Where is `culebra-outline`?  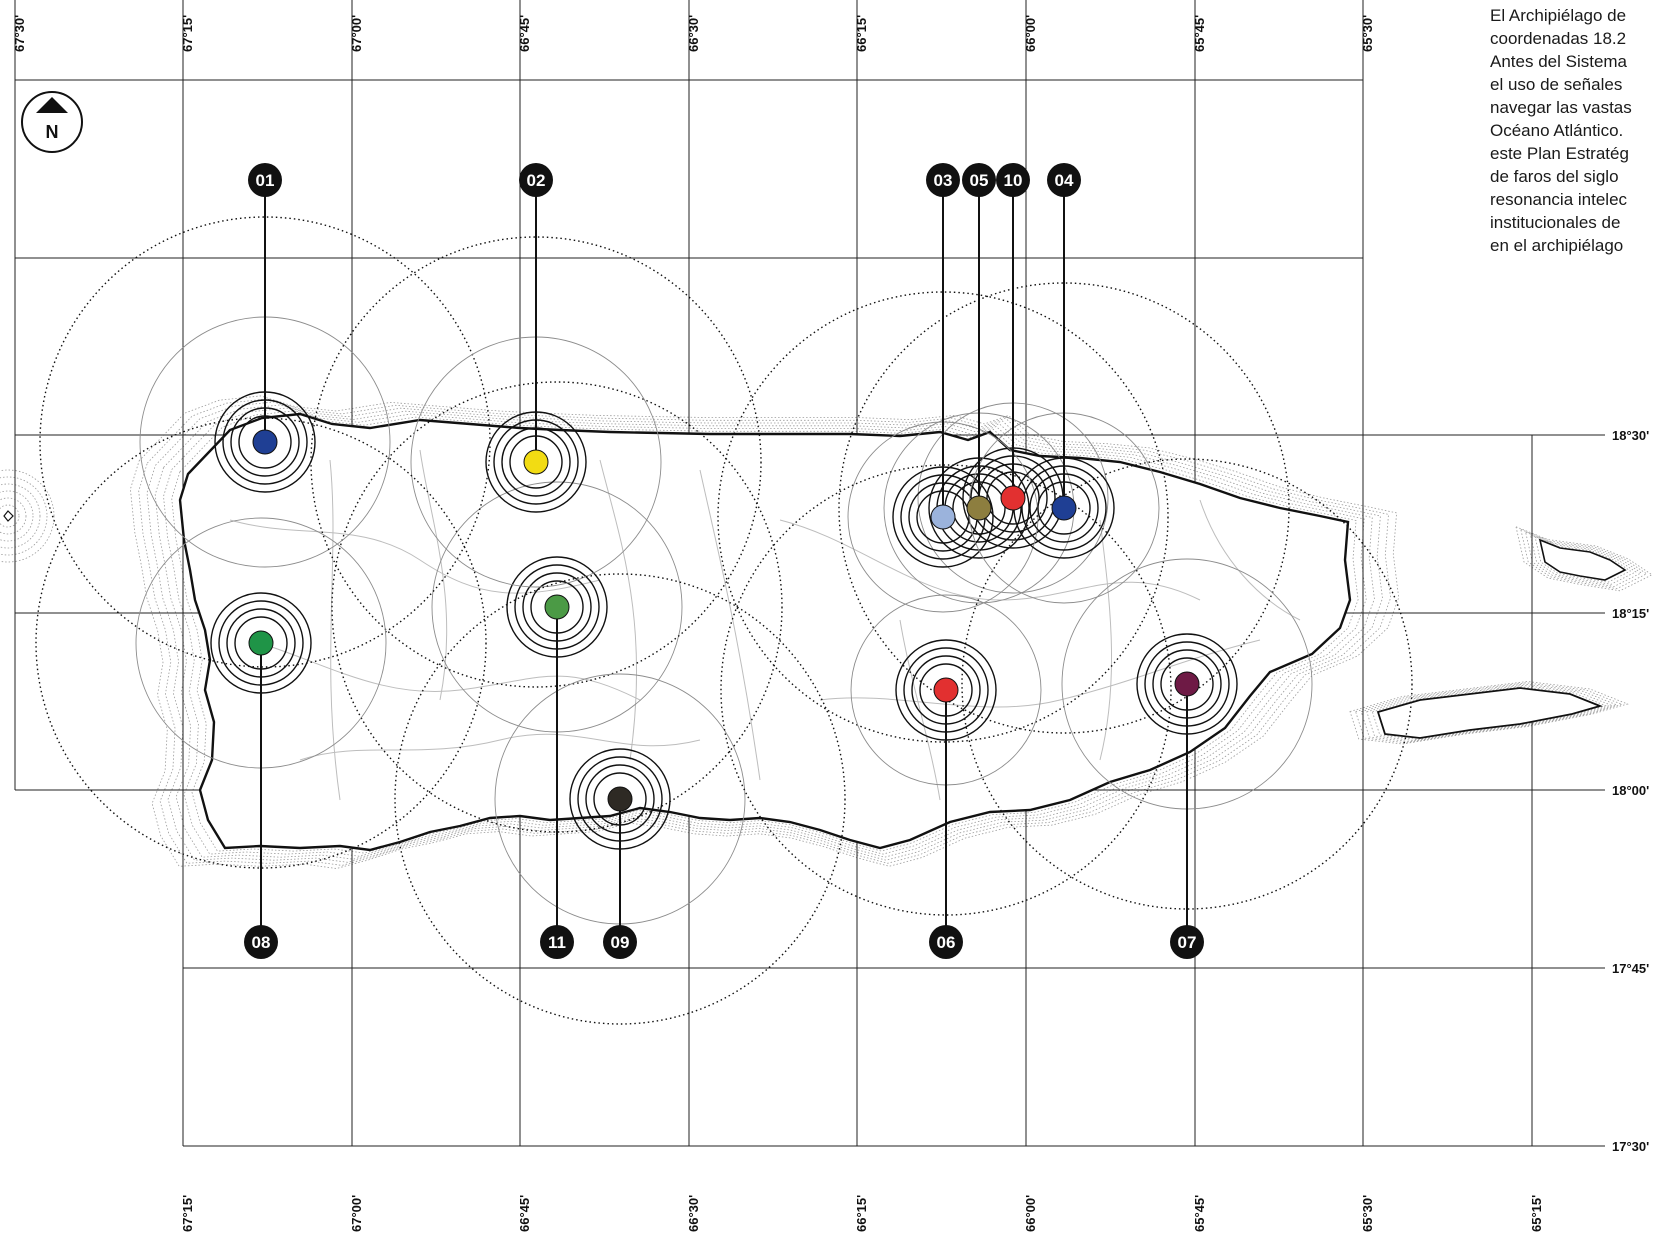
culebra-outline is located at coordinates (1582, 559).